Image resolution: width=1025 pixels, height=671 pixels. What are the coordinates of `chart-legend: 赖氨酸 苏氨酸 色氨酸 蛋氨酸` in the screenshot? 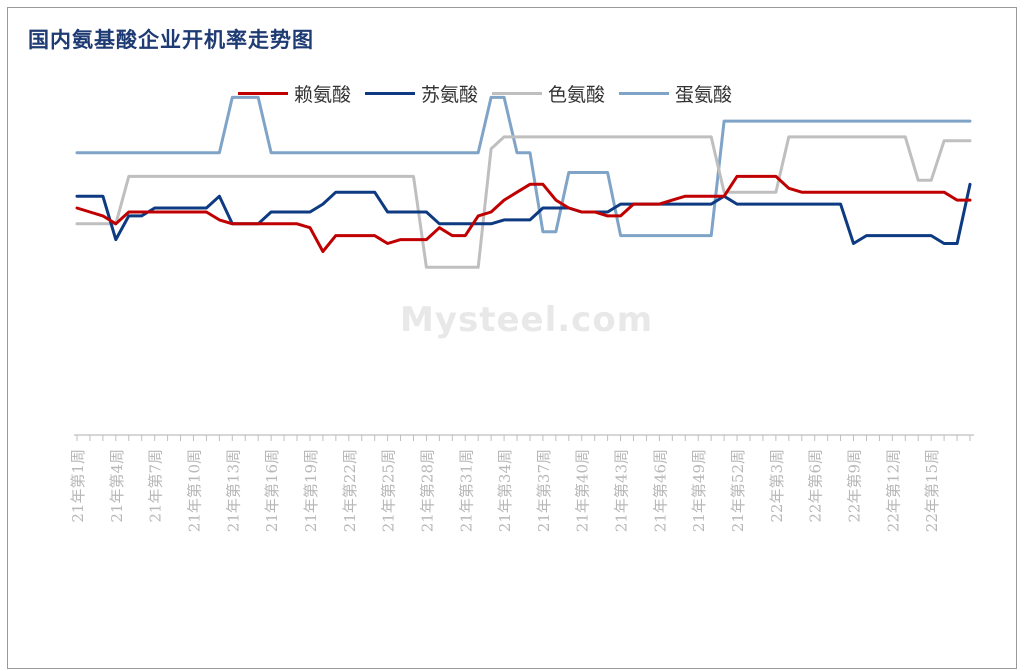 It's located at (485, 93).